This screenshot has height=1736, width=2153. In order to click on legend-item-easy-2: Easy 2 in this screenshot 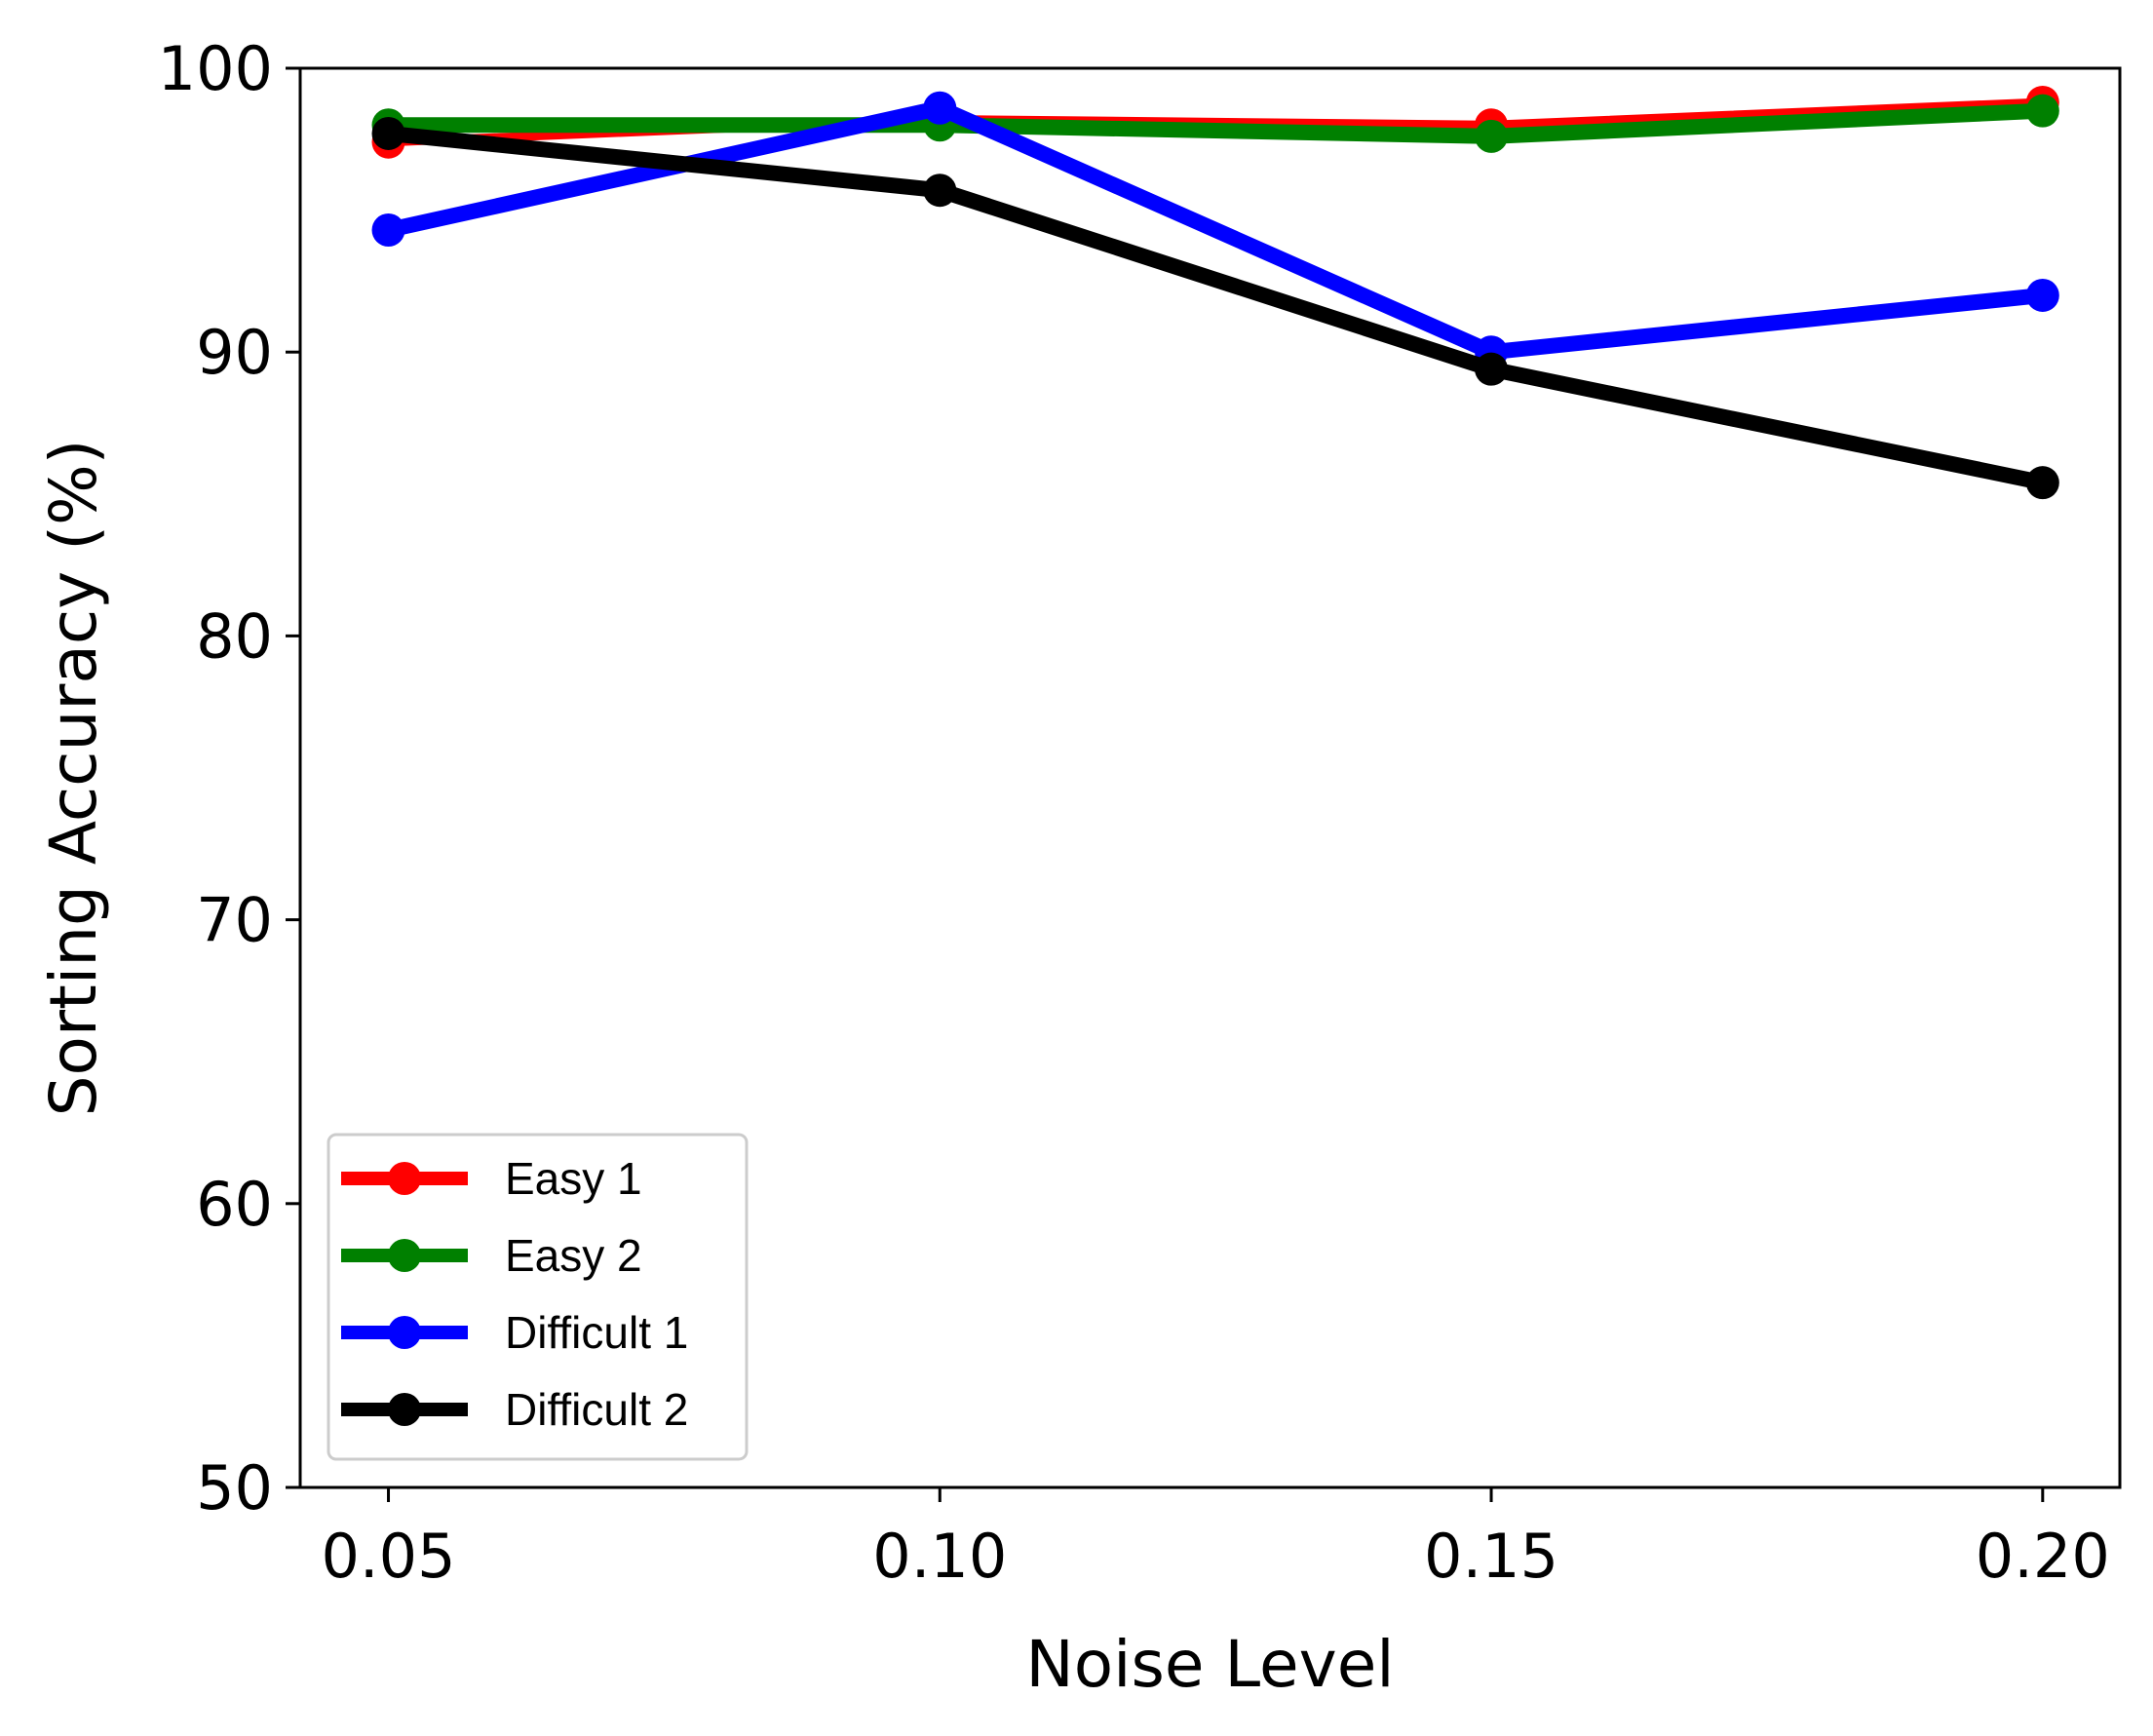, I will do `click(491, 1255)`.